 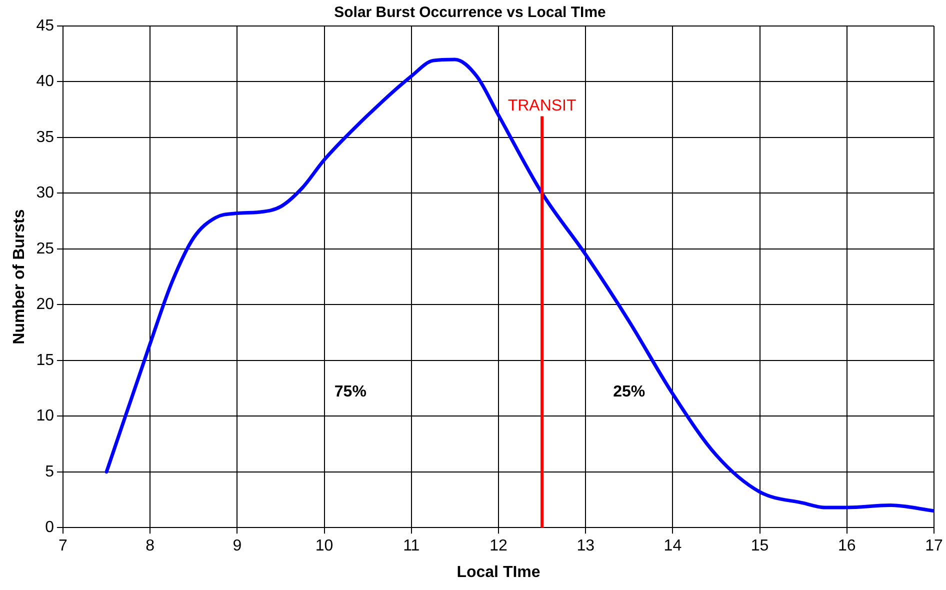 I want to click on y-tick-label: 15, so click(x=45, y=360).